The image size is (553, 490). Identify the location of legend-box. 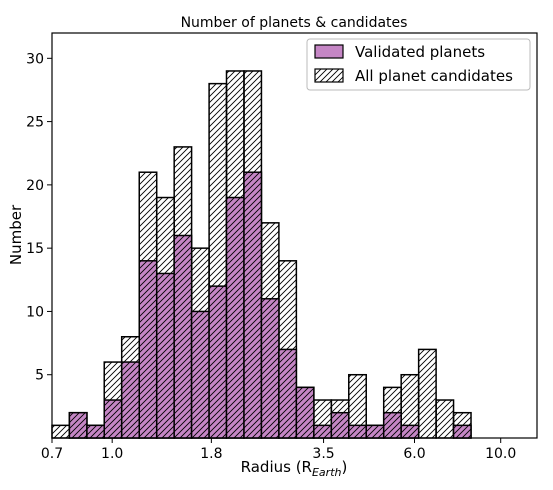
(418, 64).